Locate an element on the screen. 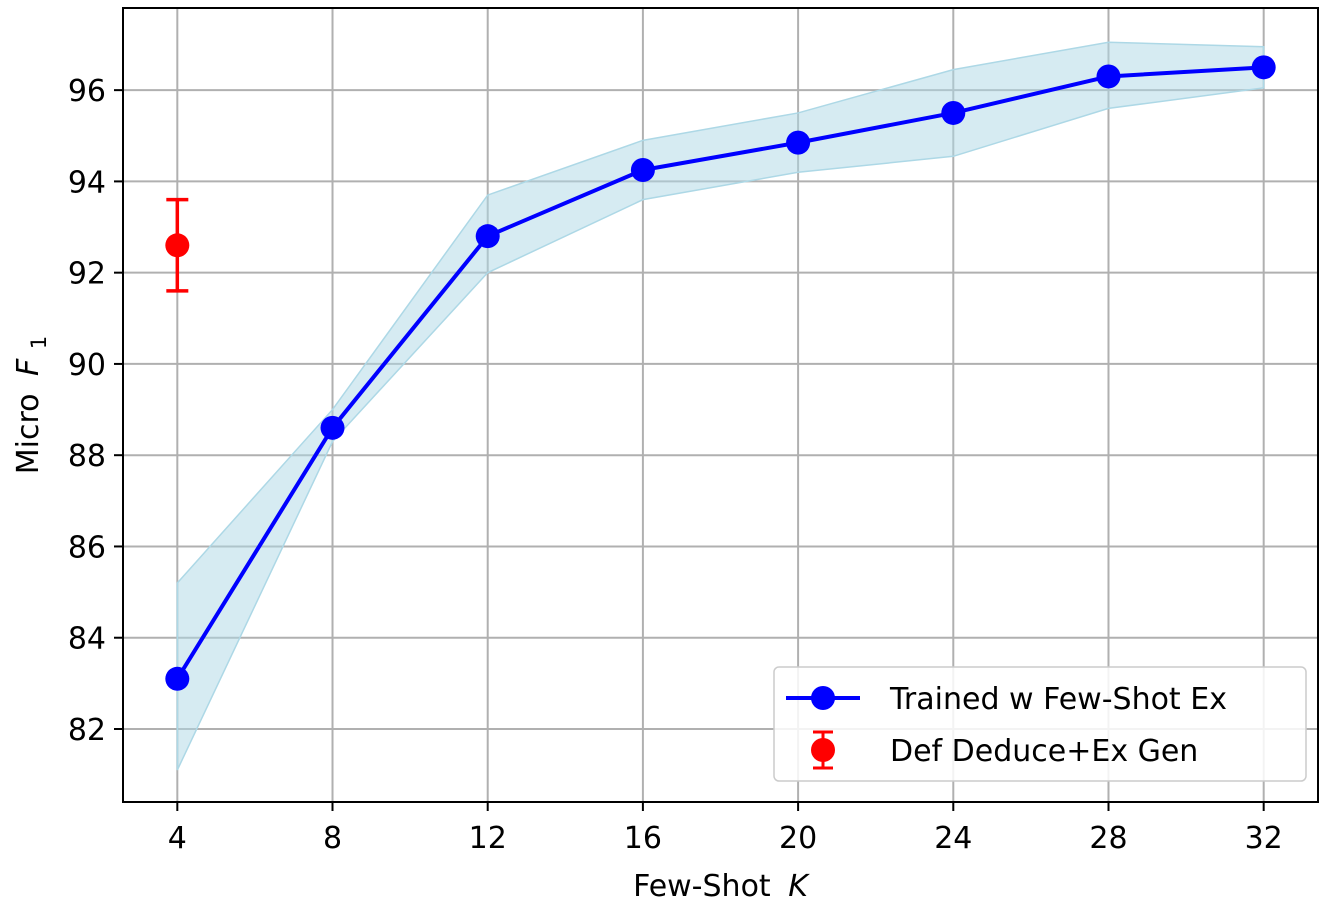 The height and width of the screenshot is (905, 1330). y-tick-label: 84 is located at coordinates (87, 639).